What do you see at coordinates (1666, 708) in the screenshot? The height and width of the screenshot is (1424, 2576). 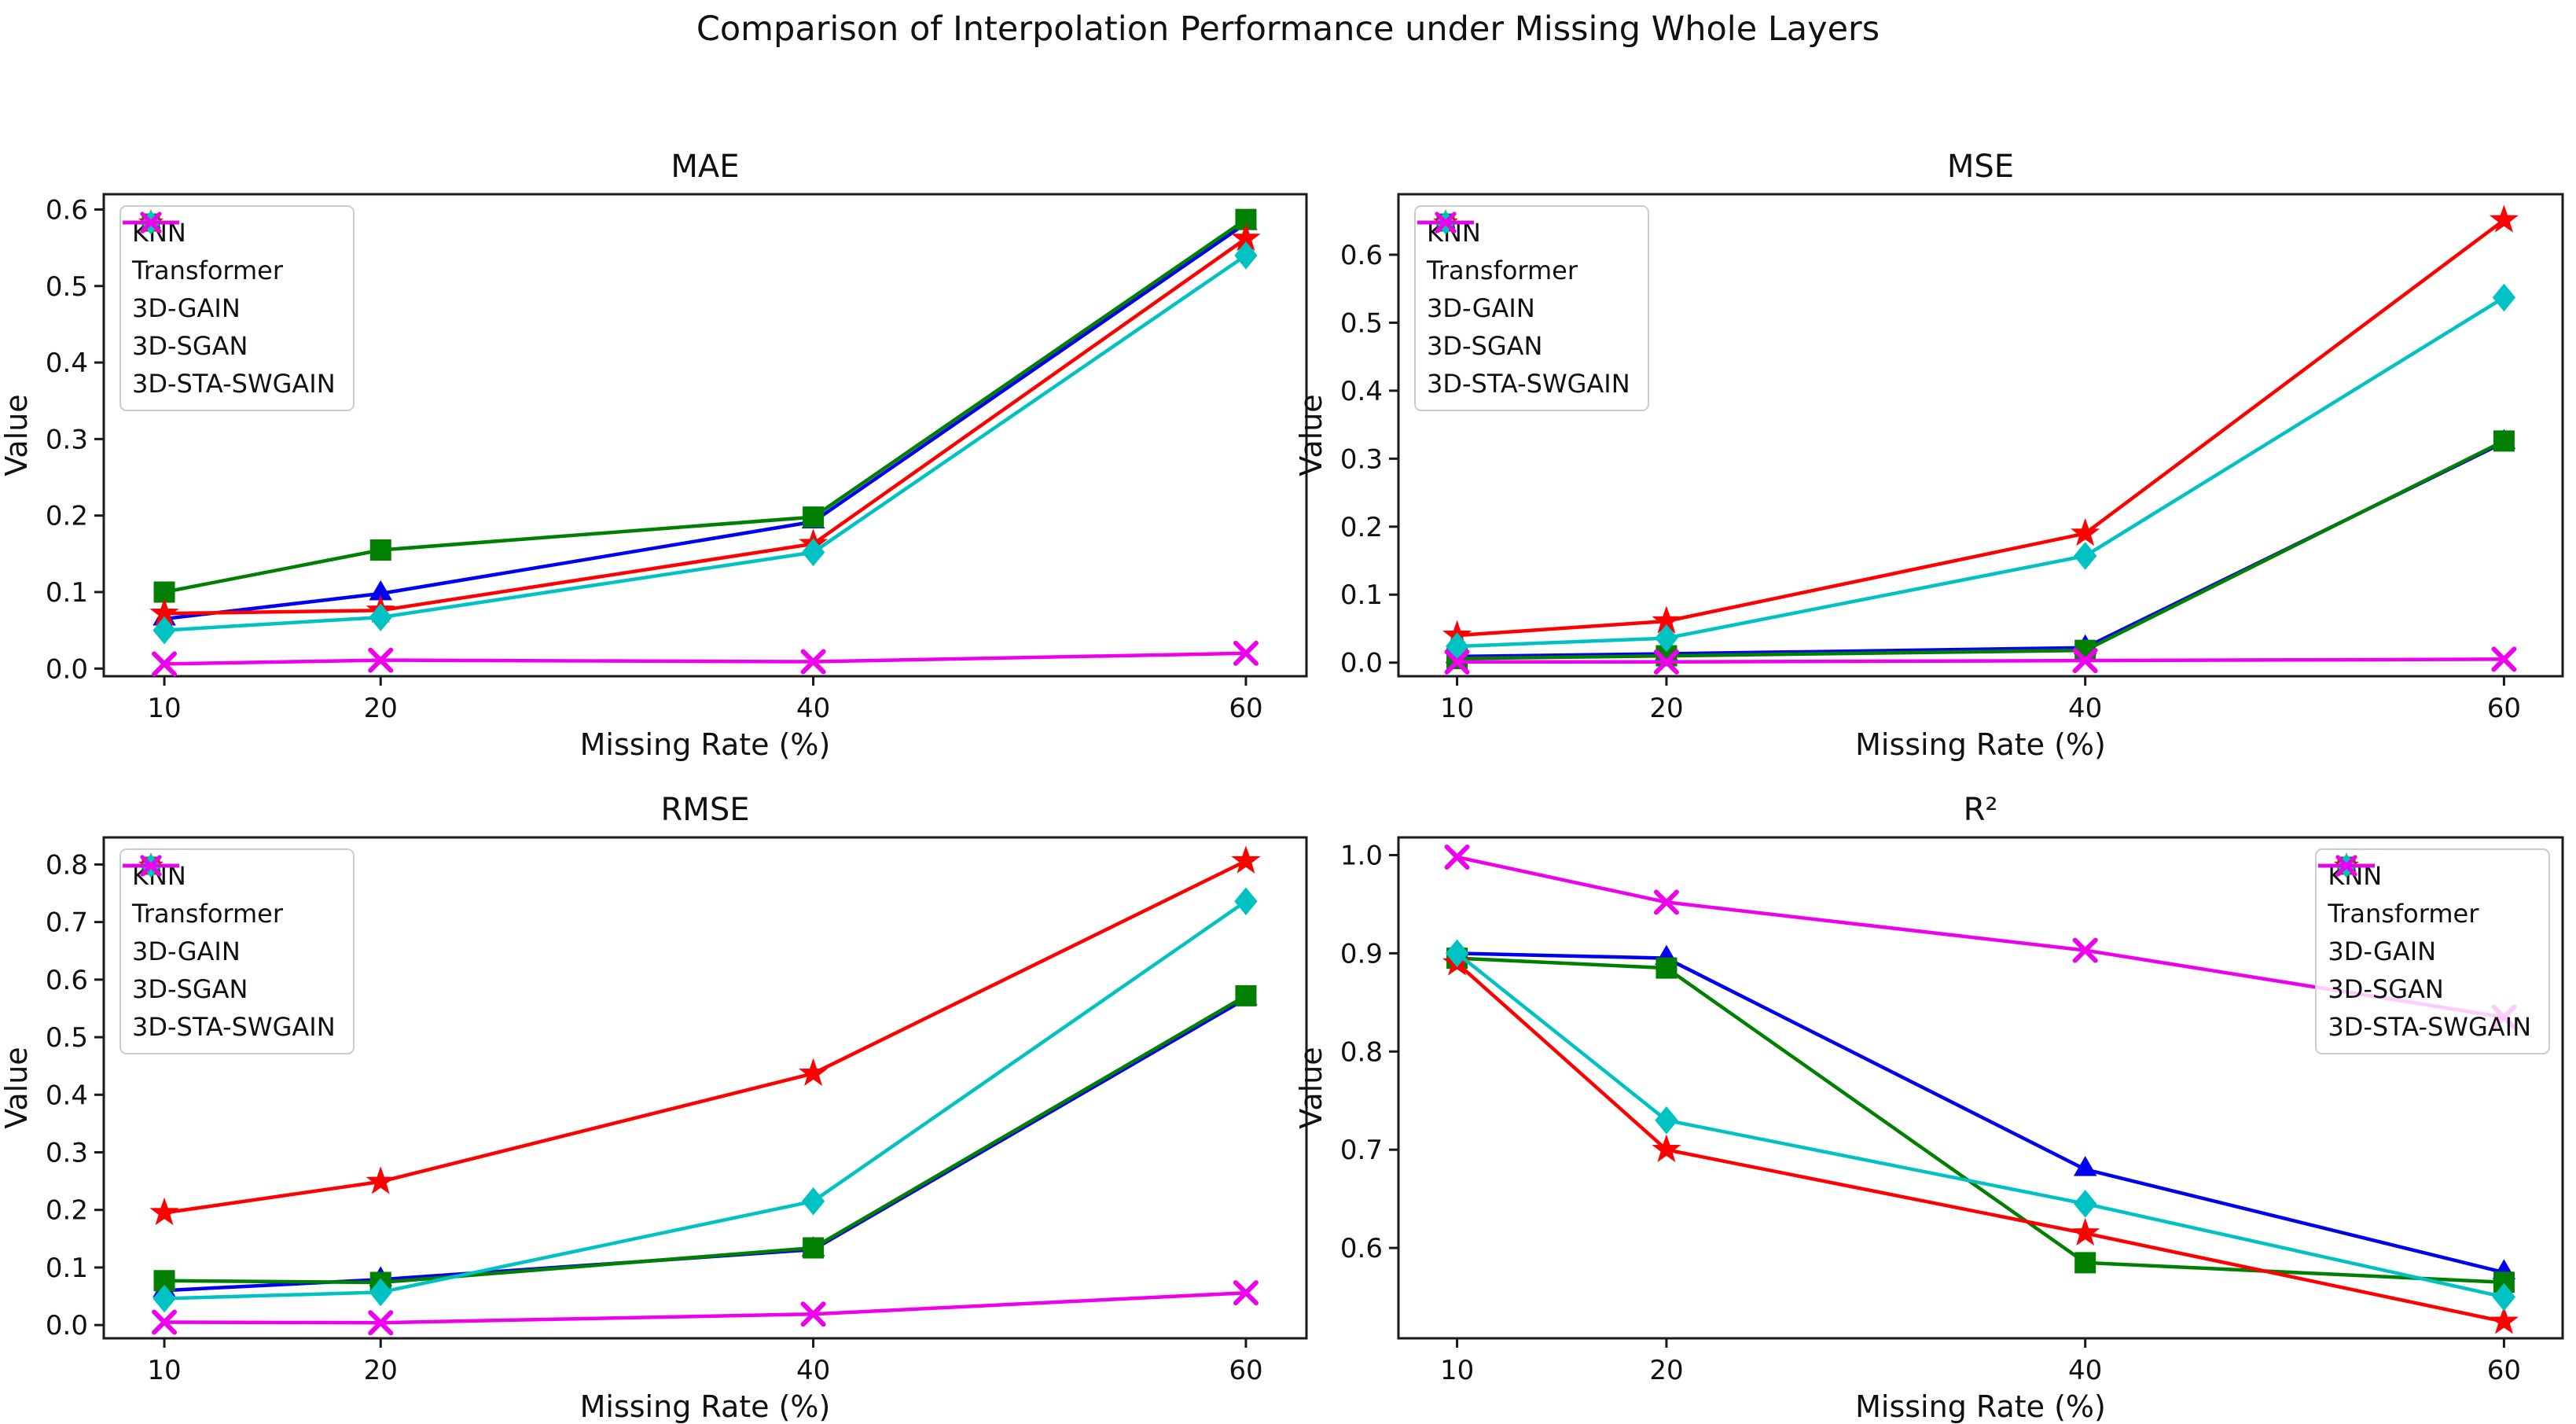 I see `mse-x-tick-label: 20` at bounding box center [1666, 708].